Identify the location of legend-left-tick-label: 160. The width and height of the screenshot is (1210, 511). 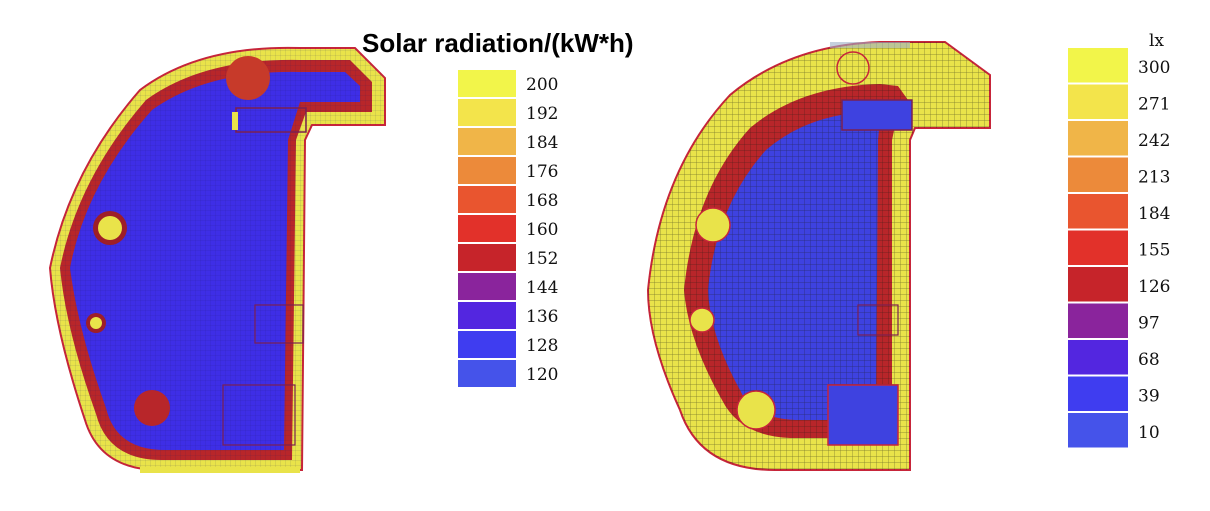
(542, 230).